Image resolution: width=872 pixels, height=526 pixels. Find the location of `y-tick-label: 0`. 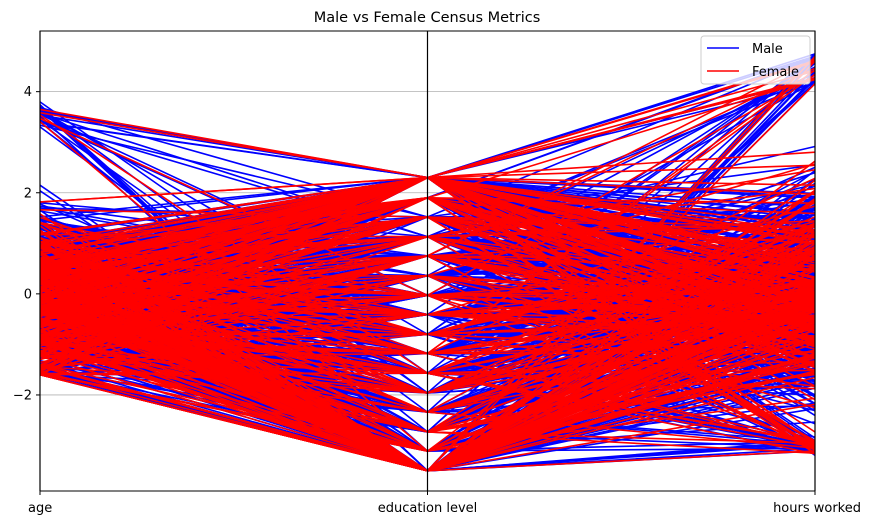

y-tick-label: 0 is located at coordinates (28, 294).